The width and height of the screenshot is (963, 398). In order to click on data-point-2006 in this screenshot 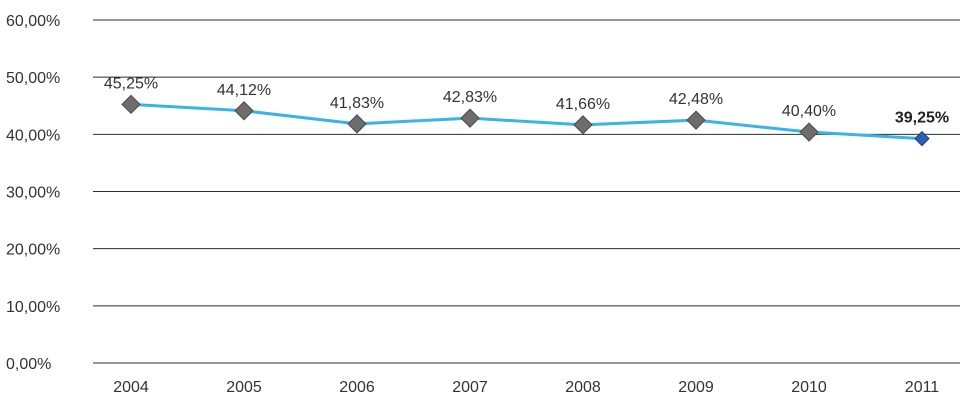, I will do `click(357, 124)`.